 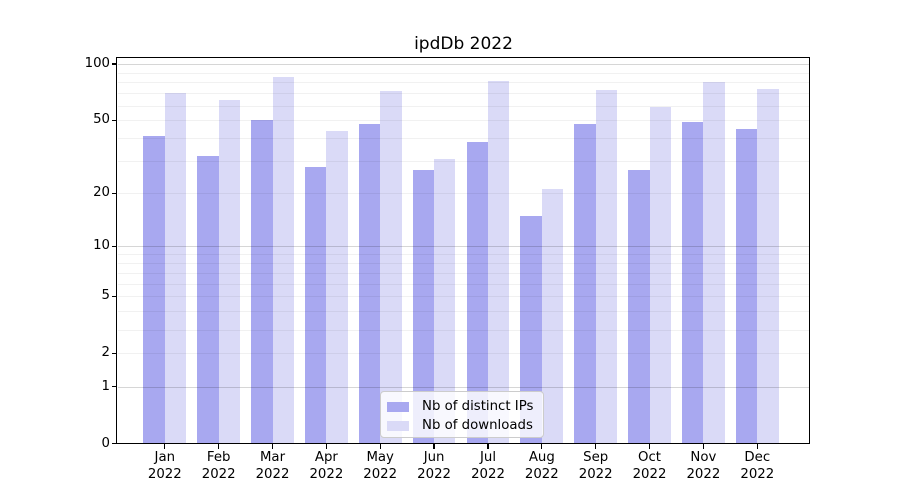 What do you see at coordinates (541, 466) in the screenshot?
I see `x-tick-label-aug: Aug 2022` at bounding box center [541, 466].